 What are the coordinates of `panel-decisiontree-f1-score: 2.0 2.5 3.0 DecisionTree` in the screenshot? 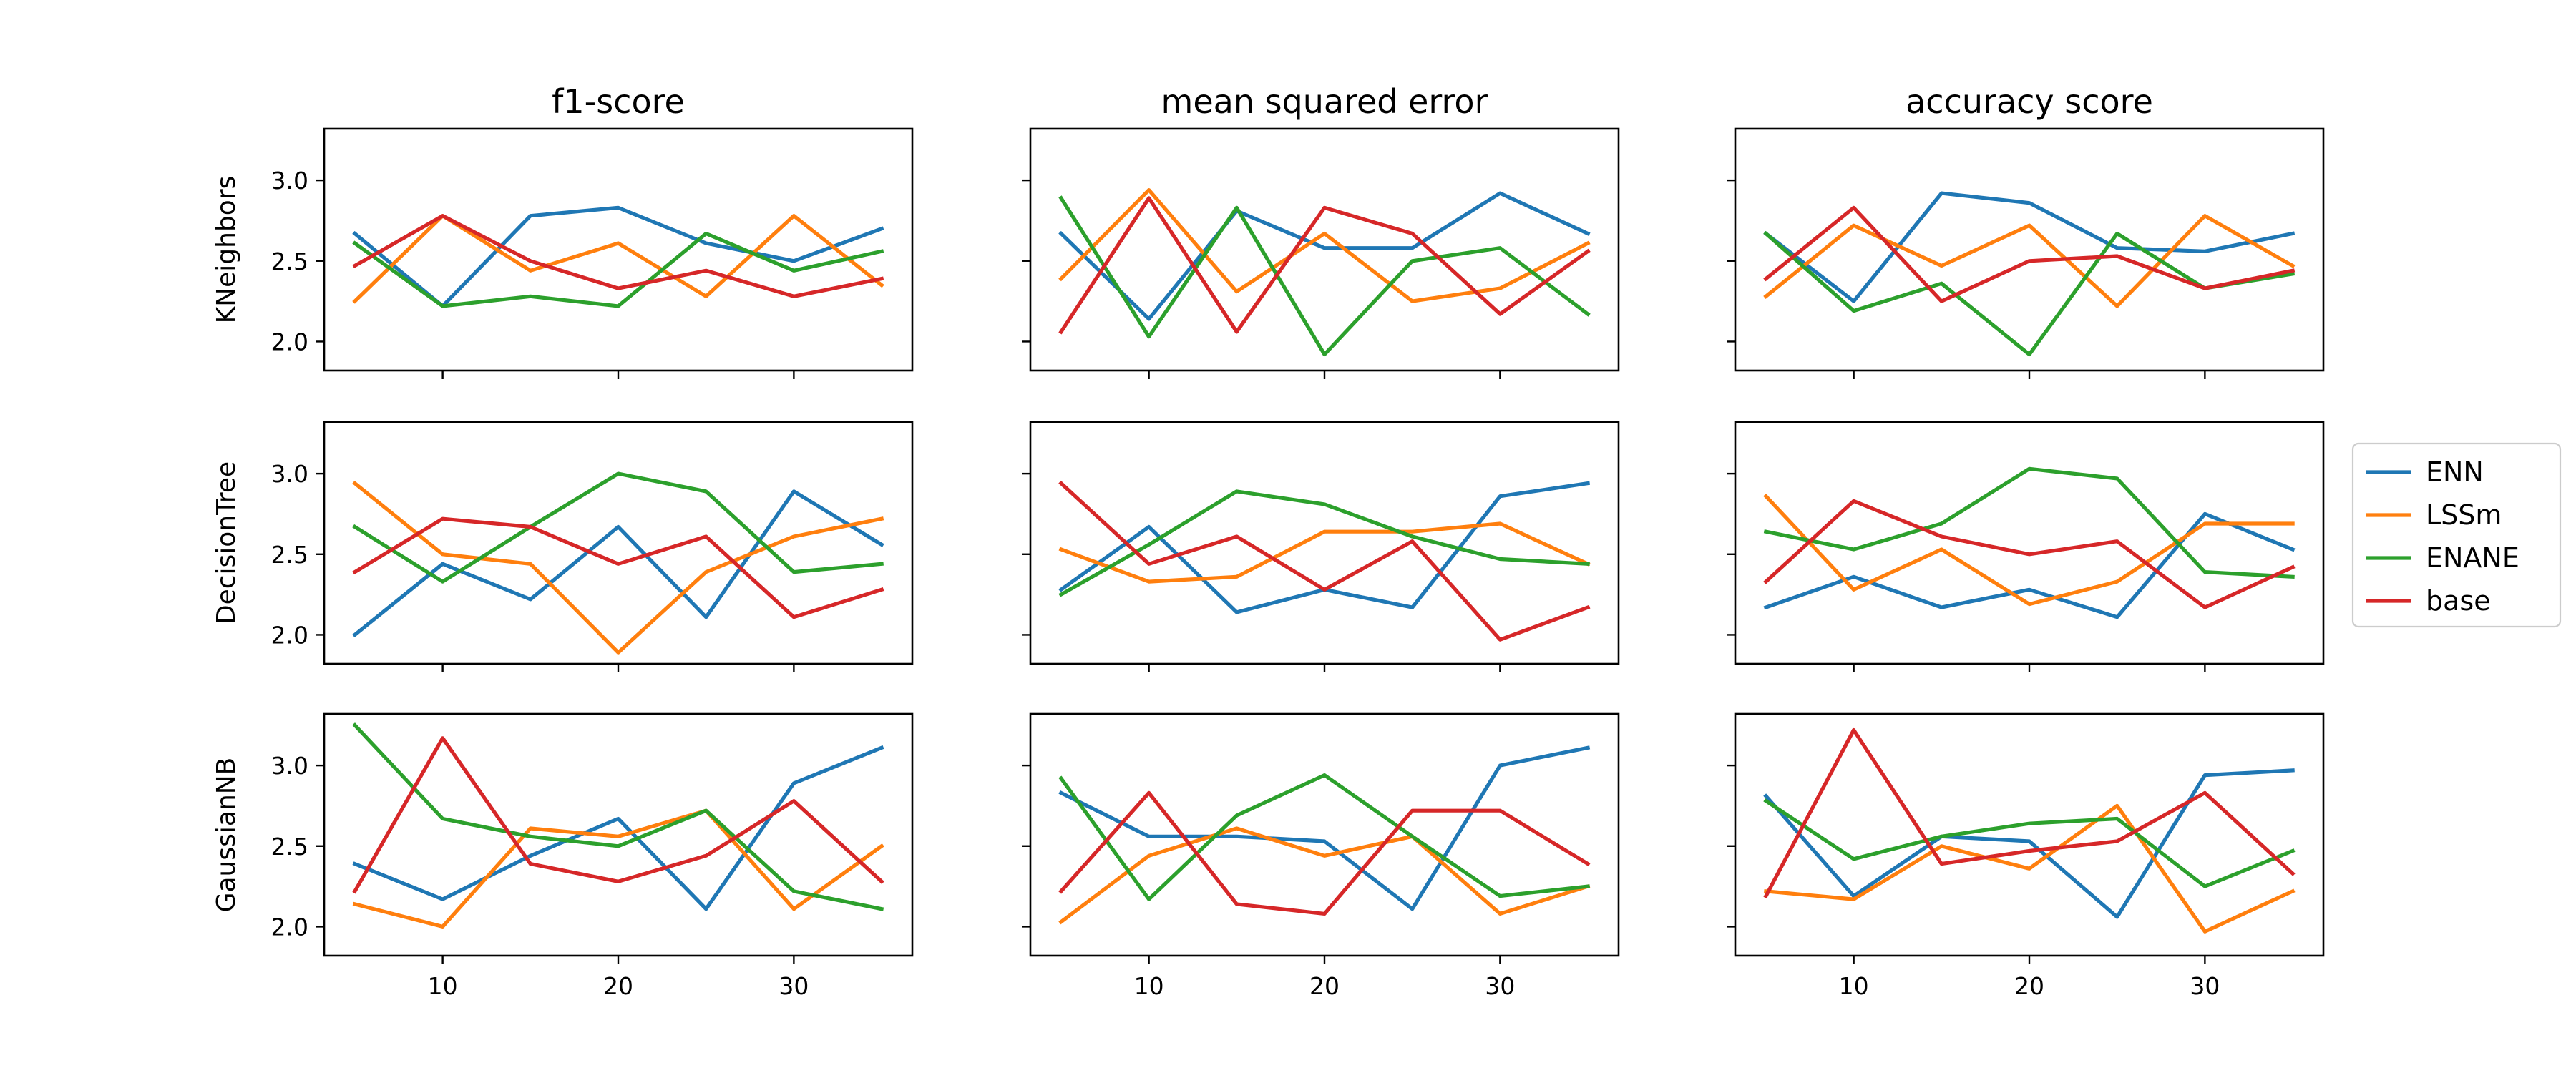 It's located at (563, 546).